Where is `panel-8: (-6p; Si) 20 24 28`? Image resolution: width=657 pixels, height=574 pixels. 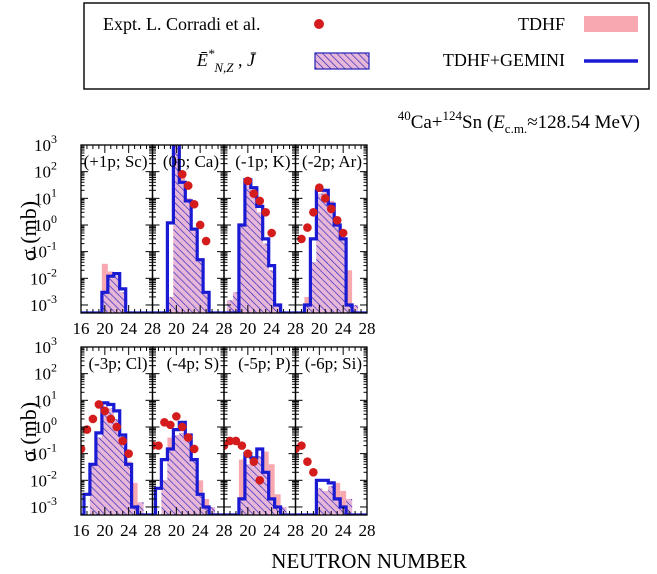
panel-8: (-6p; Si) 20 24 28 is located at coordinates (335, 443).